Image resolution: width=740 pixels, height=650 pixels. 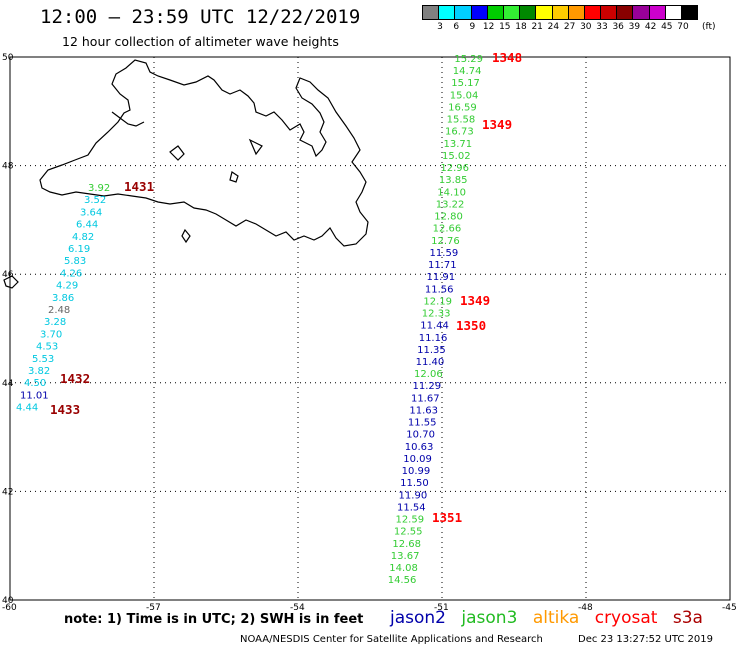 I want to click on swh-value: 16.73, so click(x=459, y=132).